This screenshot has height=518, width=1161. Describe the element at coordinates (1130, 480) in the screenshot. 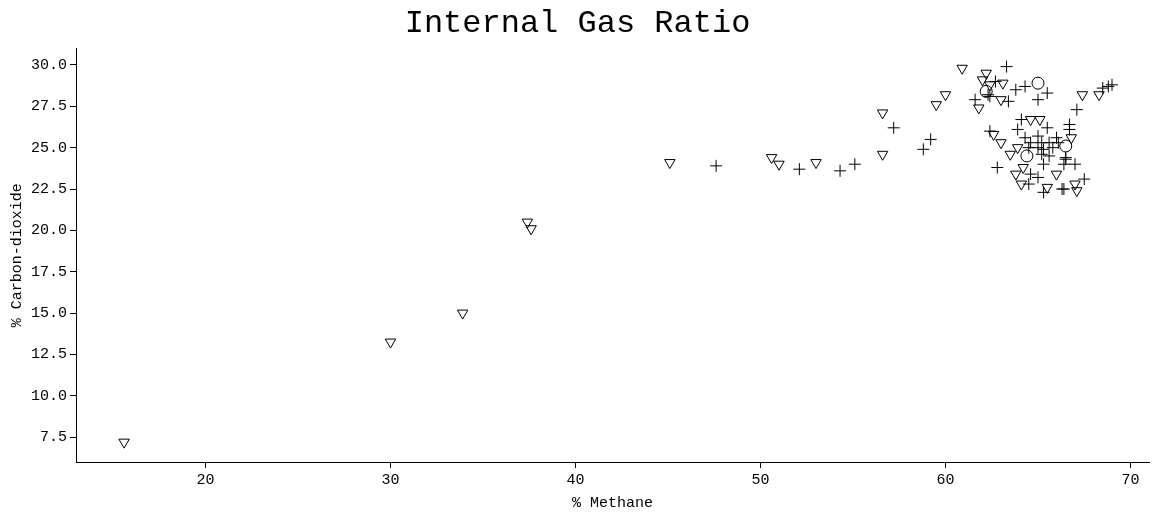

I see `x-tick-label: 70` at that location.